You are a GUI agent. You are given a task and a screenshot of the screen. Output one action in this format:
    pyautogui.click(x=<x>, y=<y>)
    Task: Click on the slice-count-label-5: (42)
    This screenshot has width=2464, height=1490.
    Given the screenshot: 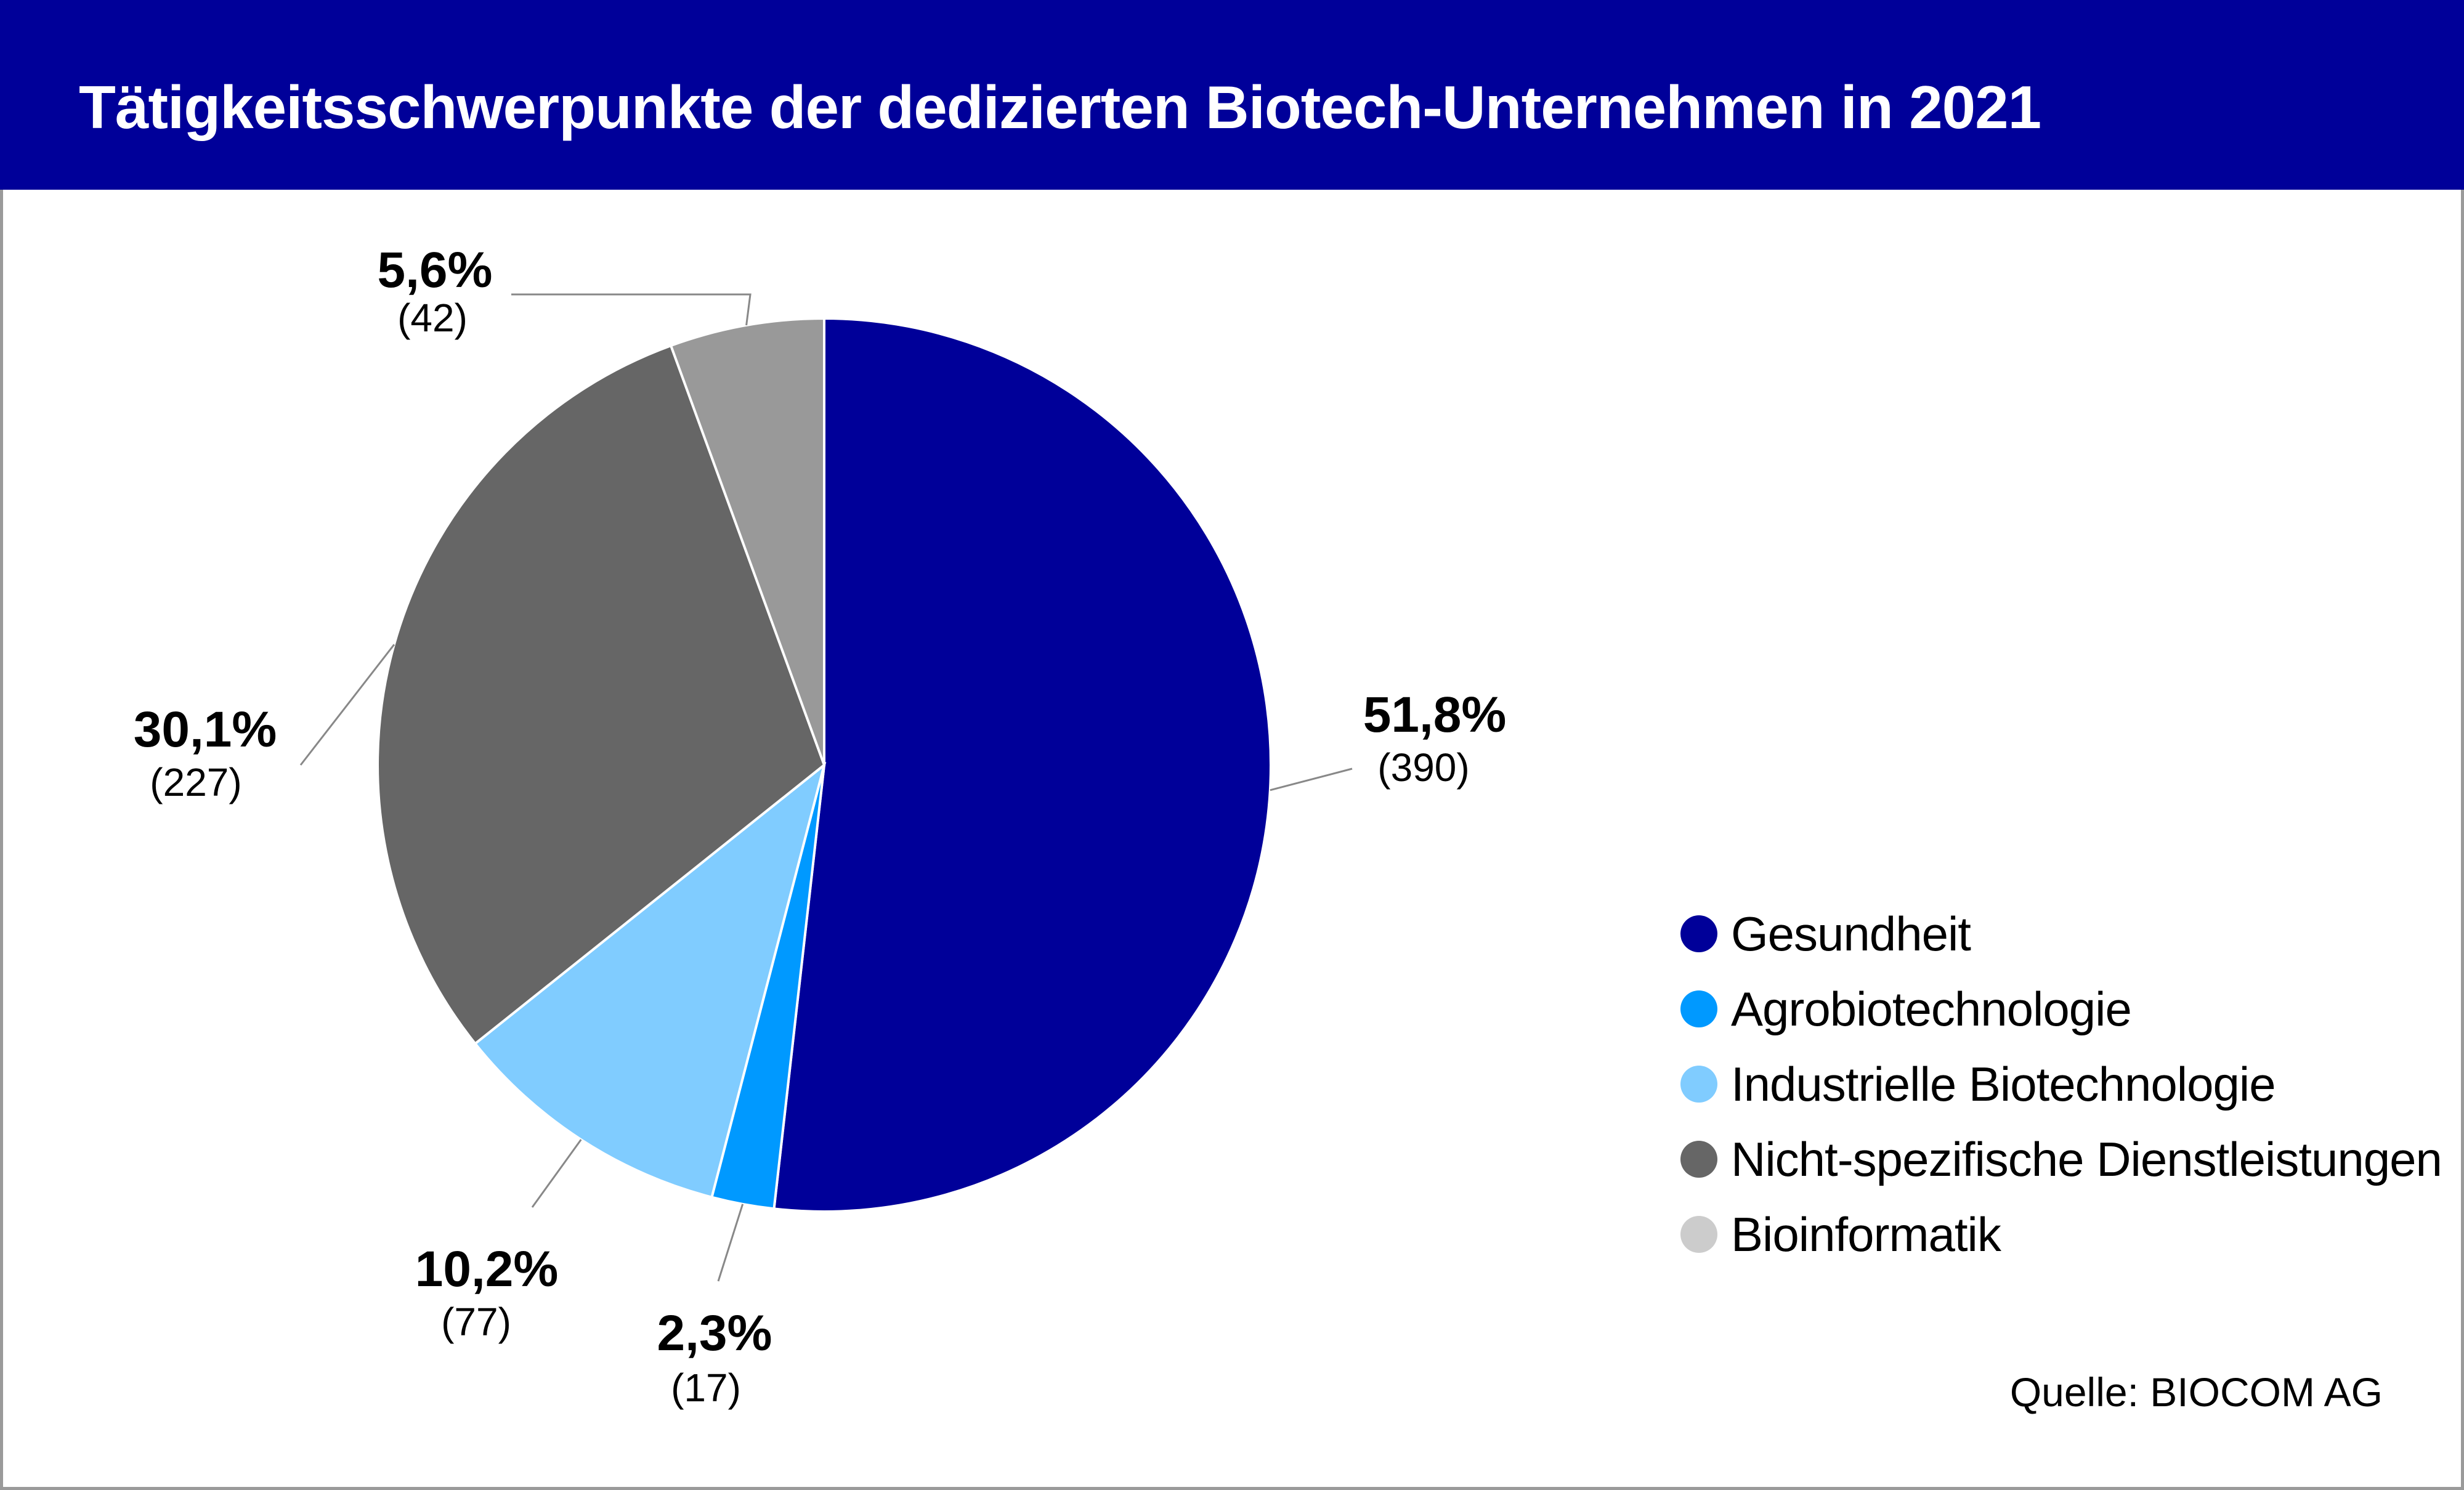 What is the action you would take?
    pyautogui.click(x=432, y=318)
    